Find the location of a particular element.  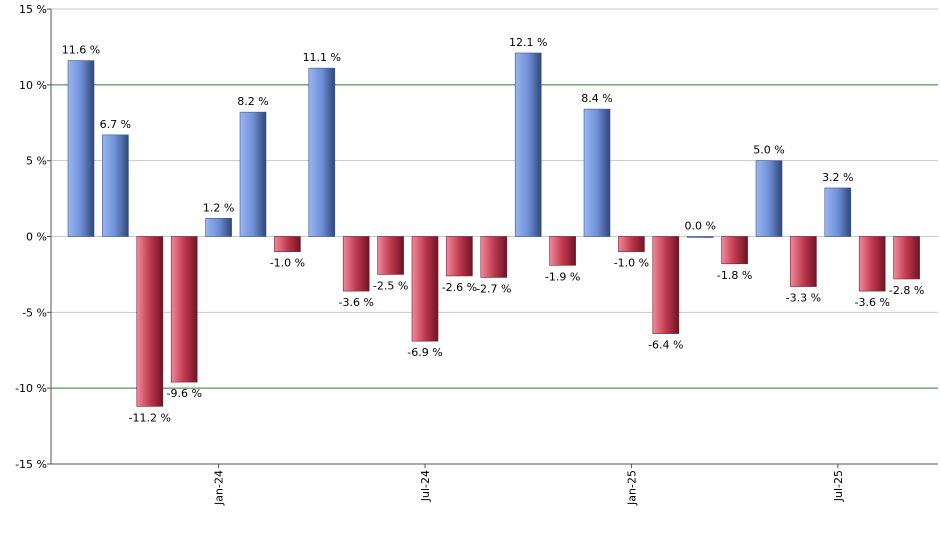

y-tick-label: 5 % is located at coordinates (36, 161).